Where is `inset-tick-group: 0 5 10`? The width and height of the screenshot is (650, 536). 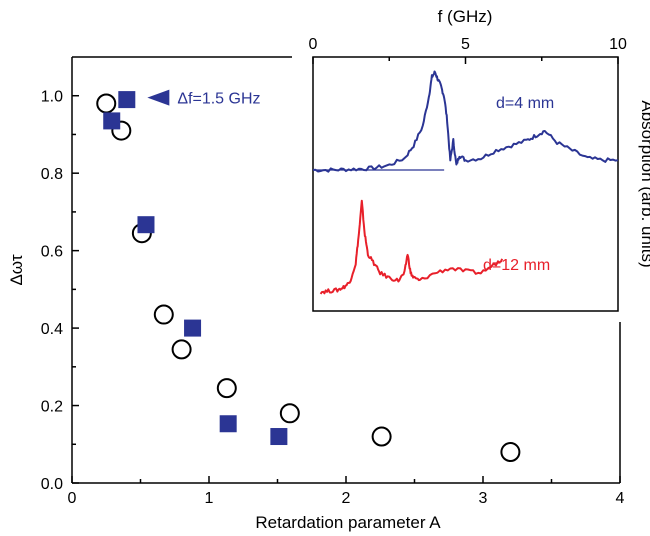
inset-tick-group: 0 5 10 is located at coordinates (468, 50).